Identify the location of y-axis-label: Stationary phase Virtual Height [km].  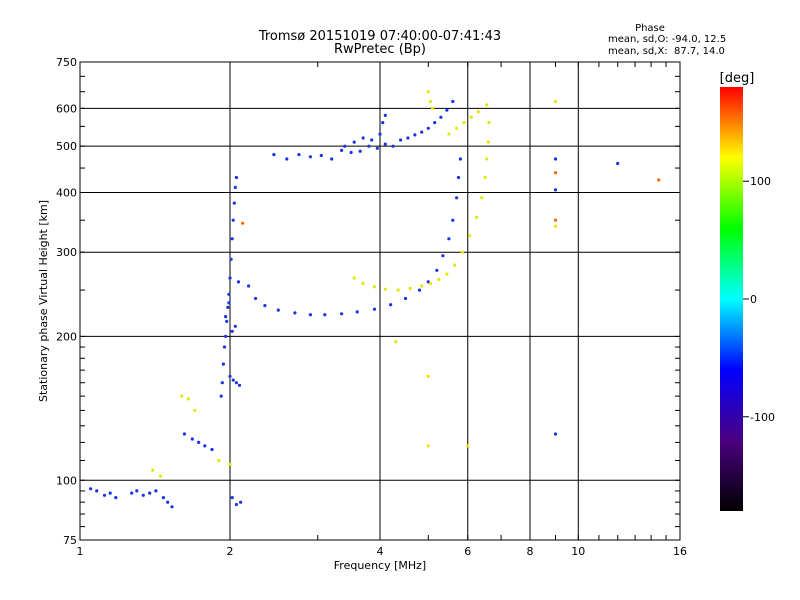
(43, 301).